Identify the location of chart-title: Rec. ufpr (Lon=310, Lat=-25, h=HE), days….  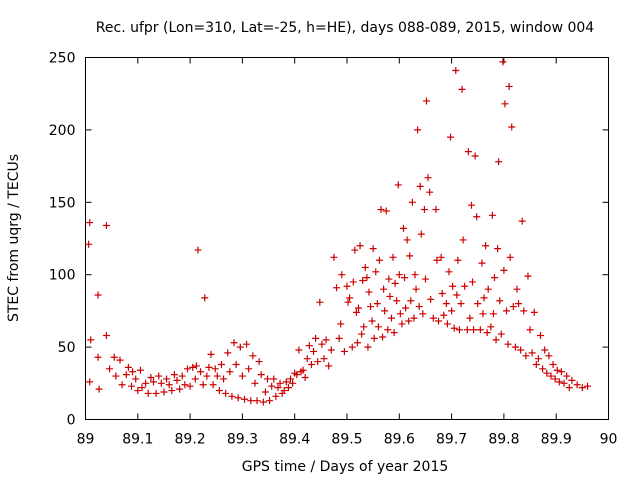
(345, 28).